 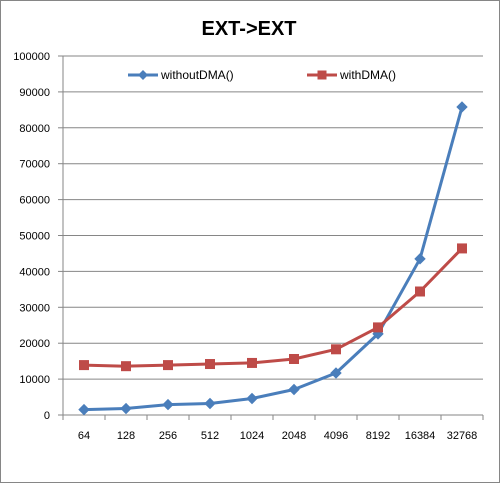 I want to click on y-tick-label: 20000, so click(x=34, y=344).